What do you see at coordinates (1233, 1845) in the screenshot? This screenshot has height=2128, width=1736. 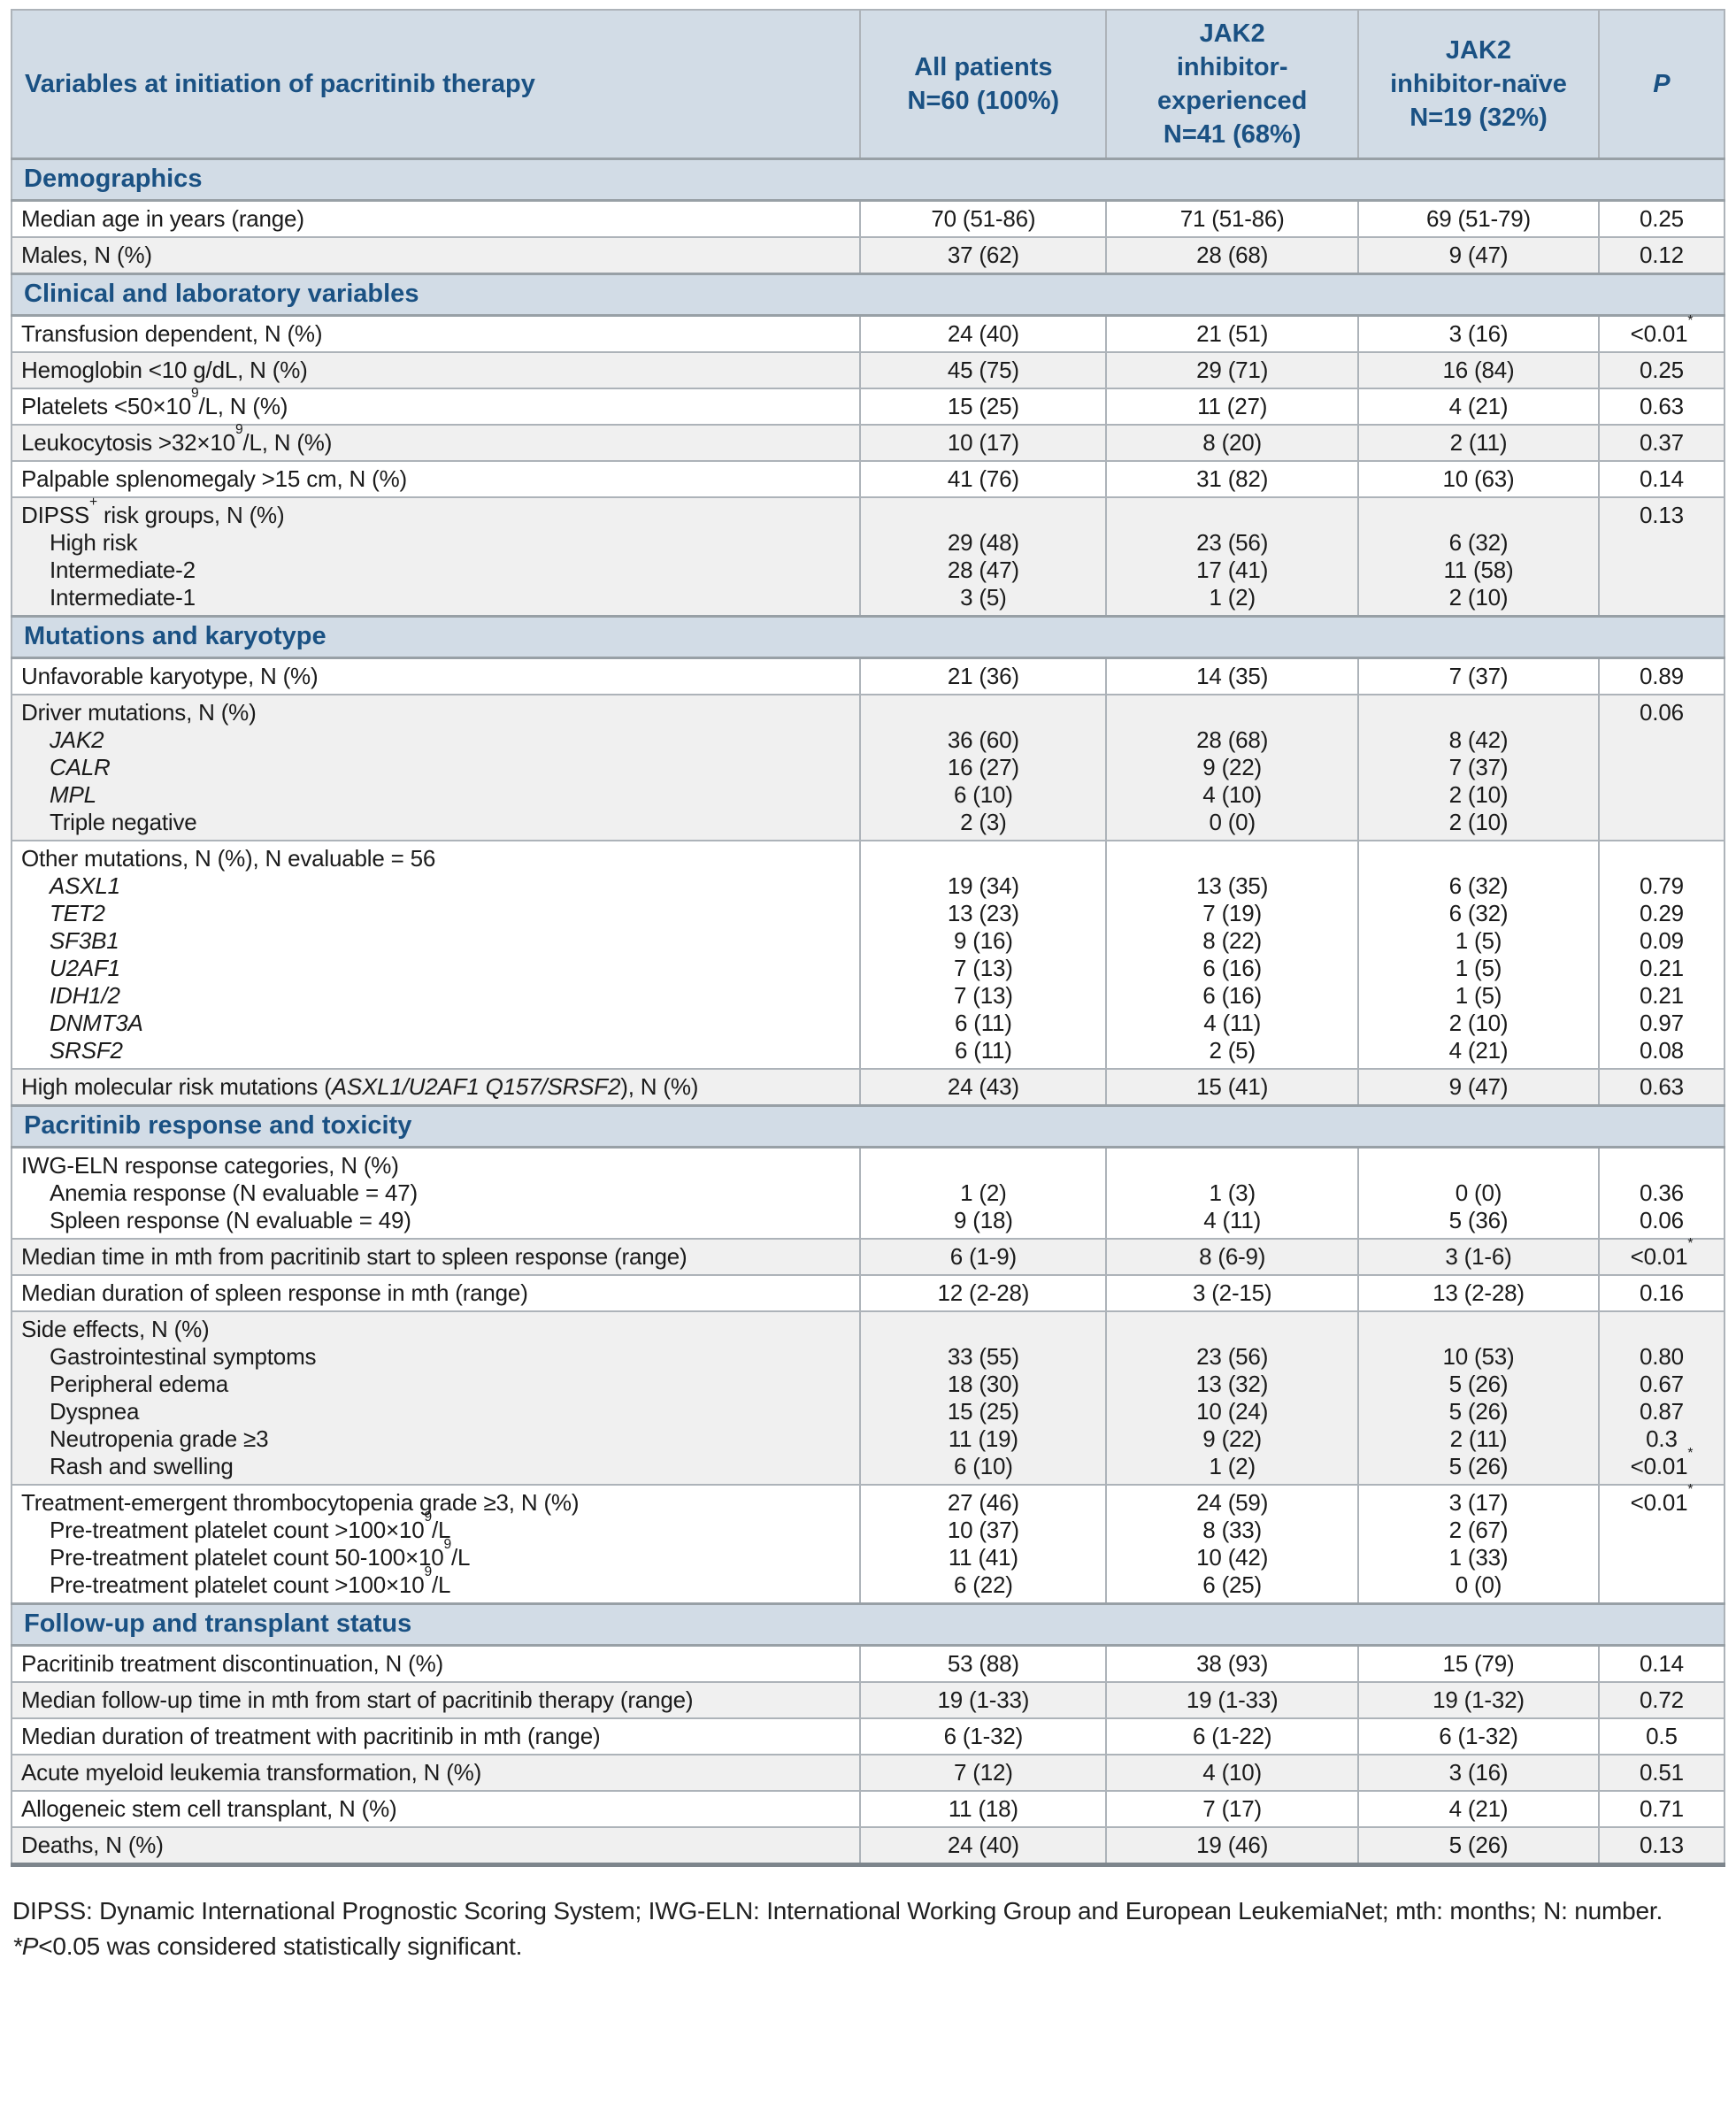 I see `value-cell: 19 (46)` at bounding box center [1233, 1845].